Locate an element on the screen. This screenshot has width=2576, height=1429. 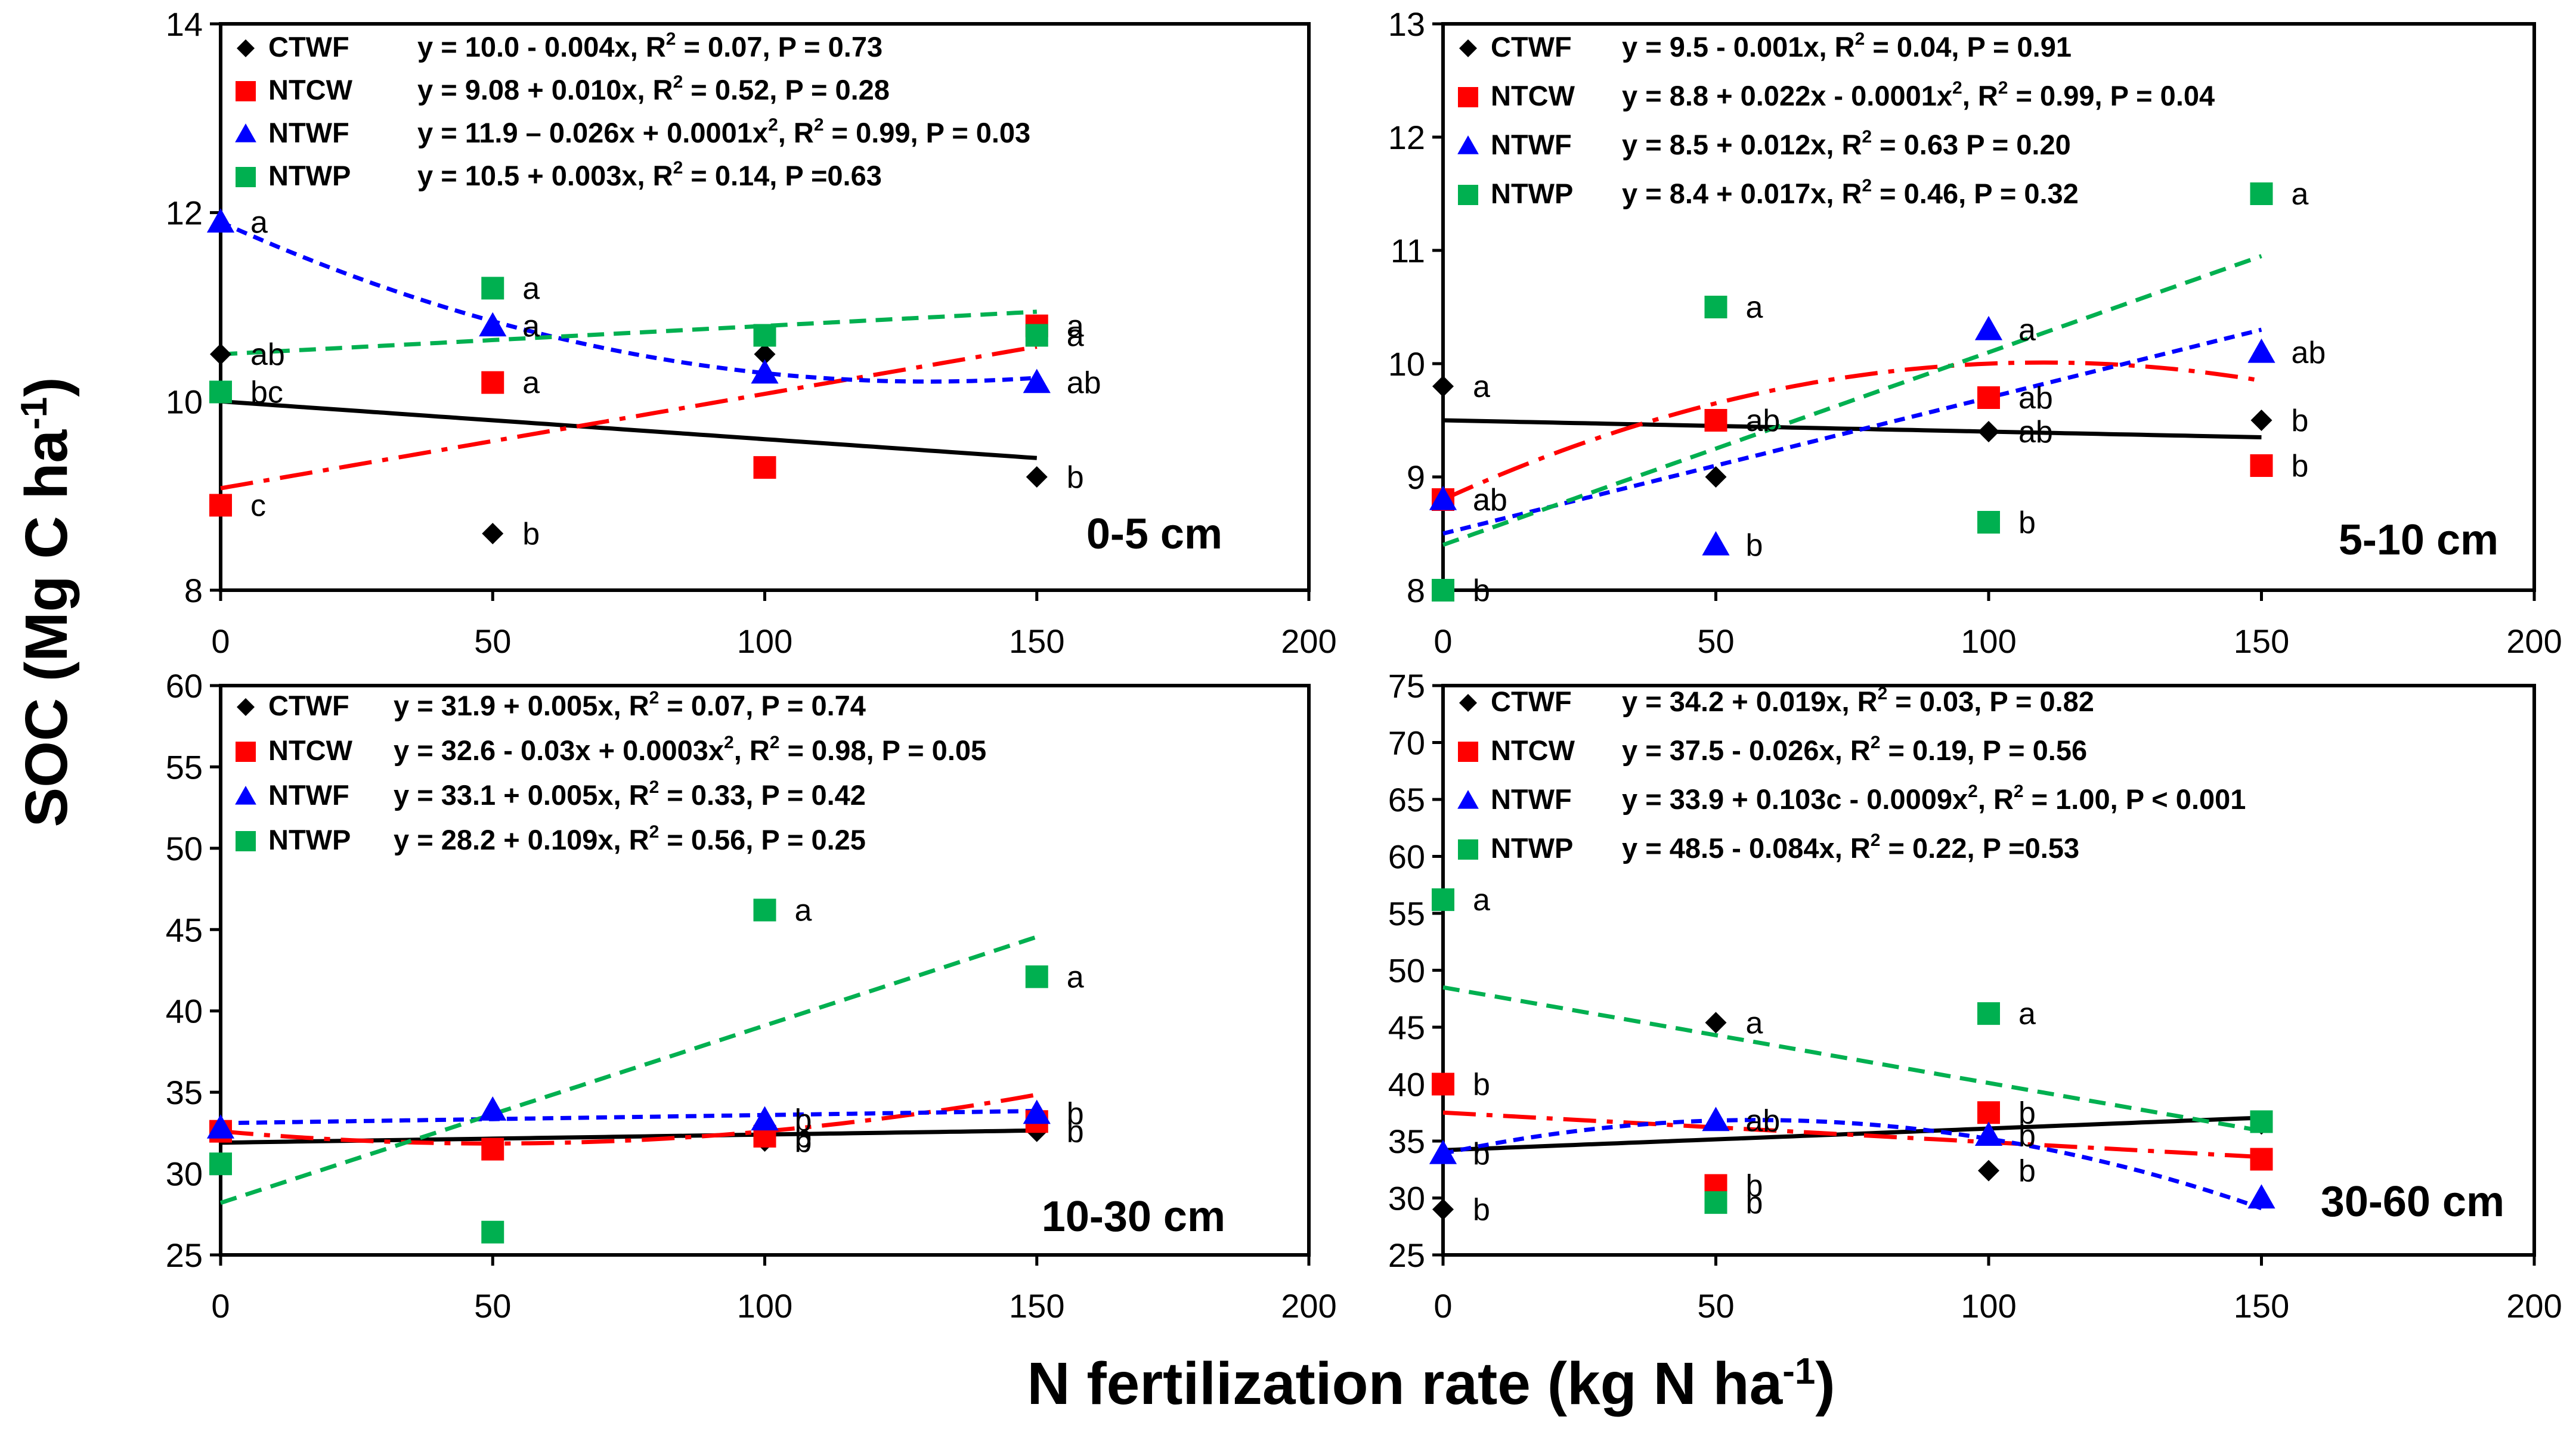
x-tick-label: 150 is located at coordinates (1036, 1306).